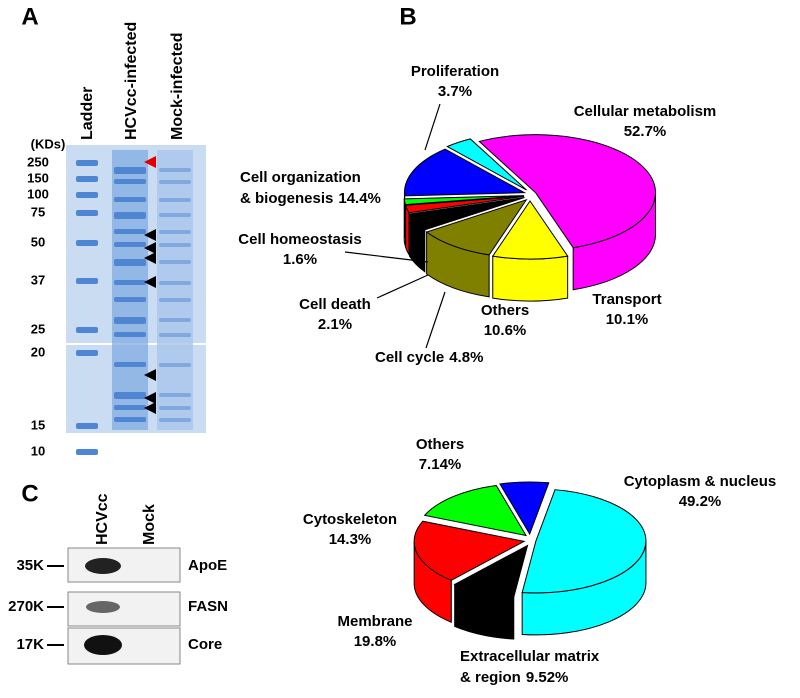  Describe the element at coordinates (547, 677) in the screenshot. I see `value-label: 9.52%` at that location.